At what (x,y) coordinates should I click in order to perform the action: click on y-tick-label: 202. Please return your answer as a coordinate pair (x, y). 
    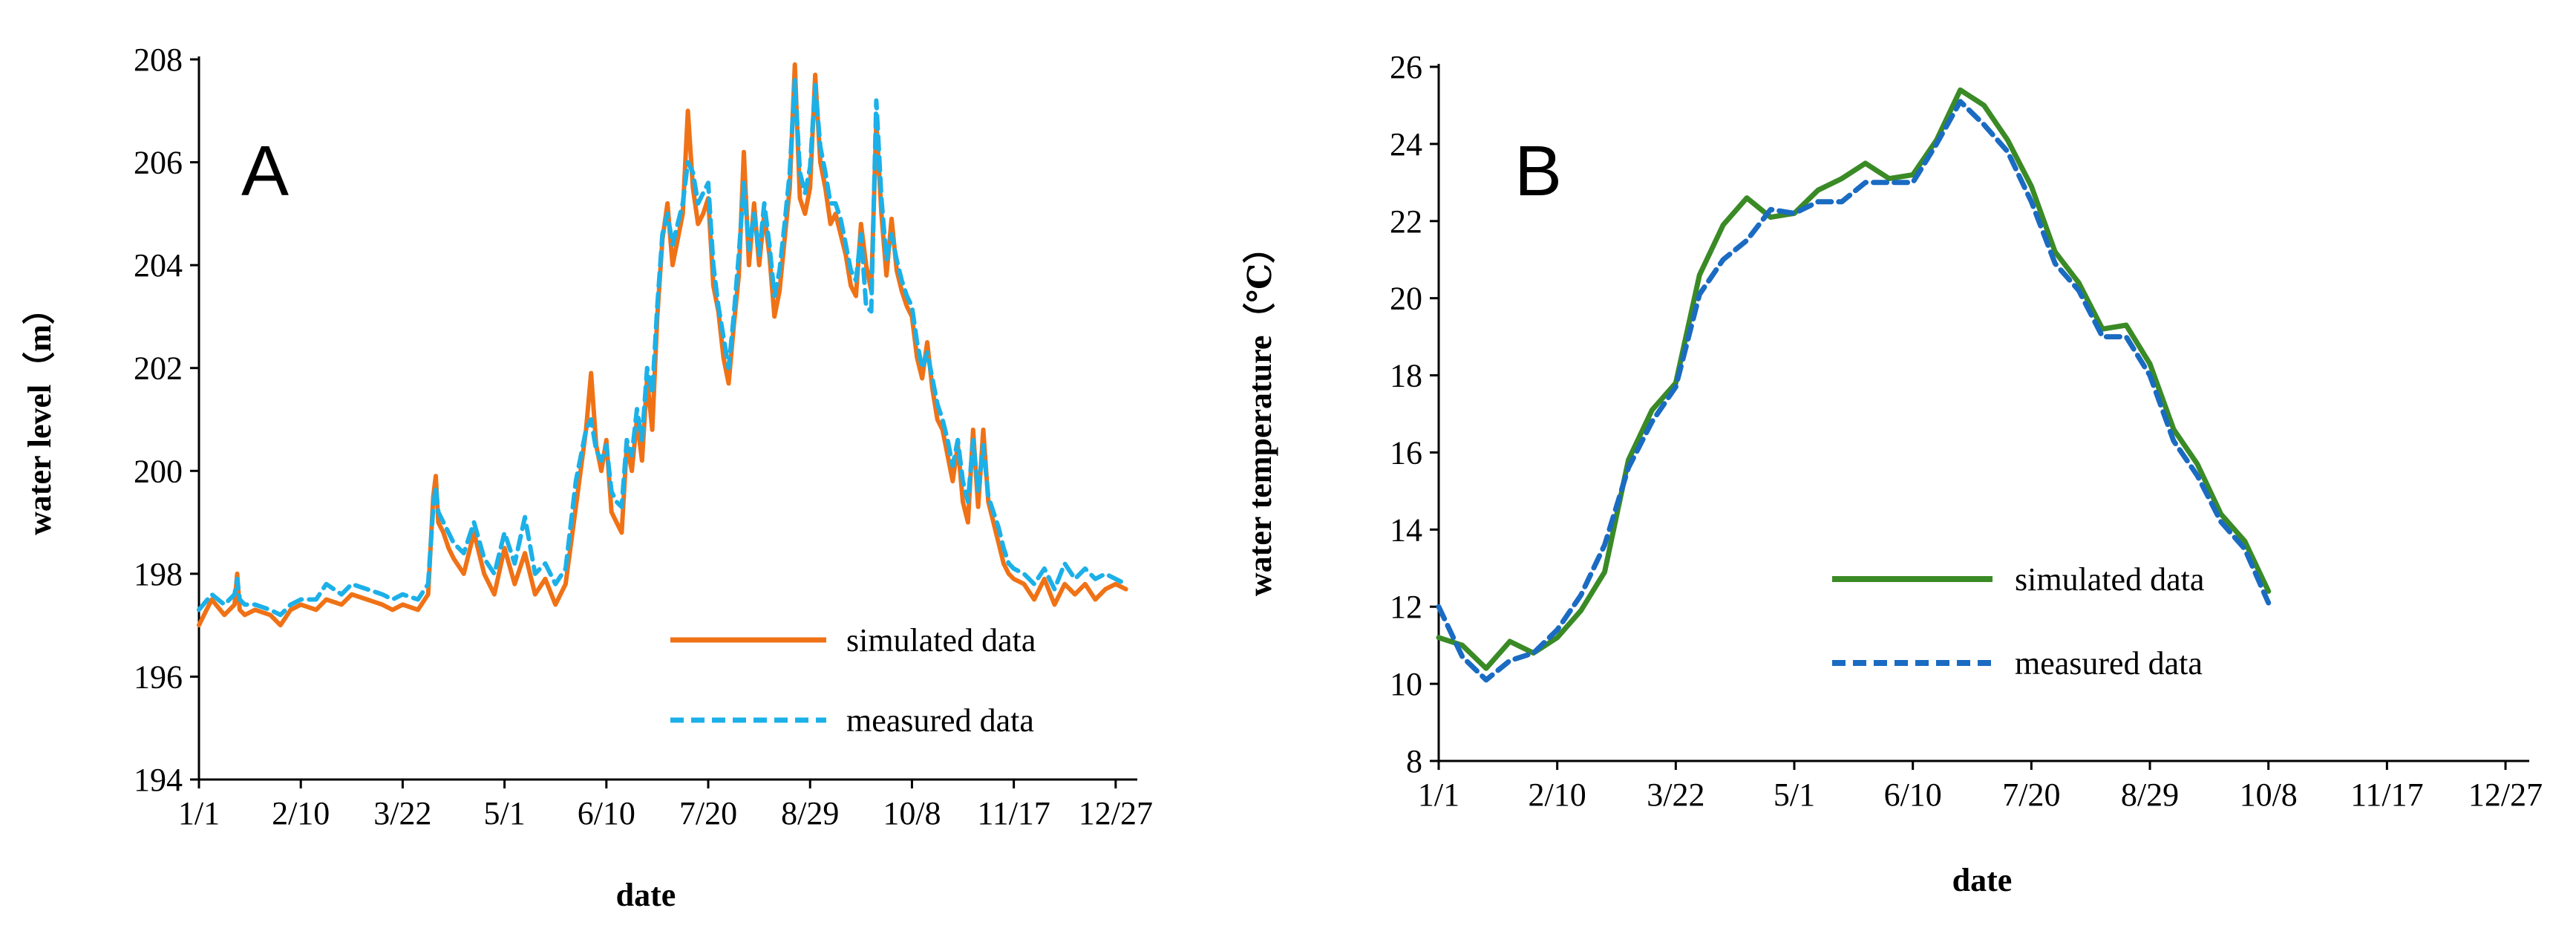
    Looking at the image, I should click on (158, 368).